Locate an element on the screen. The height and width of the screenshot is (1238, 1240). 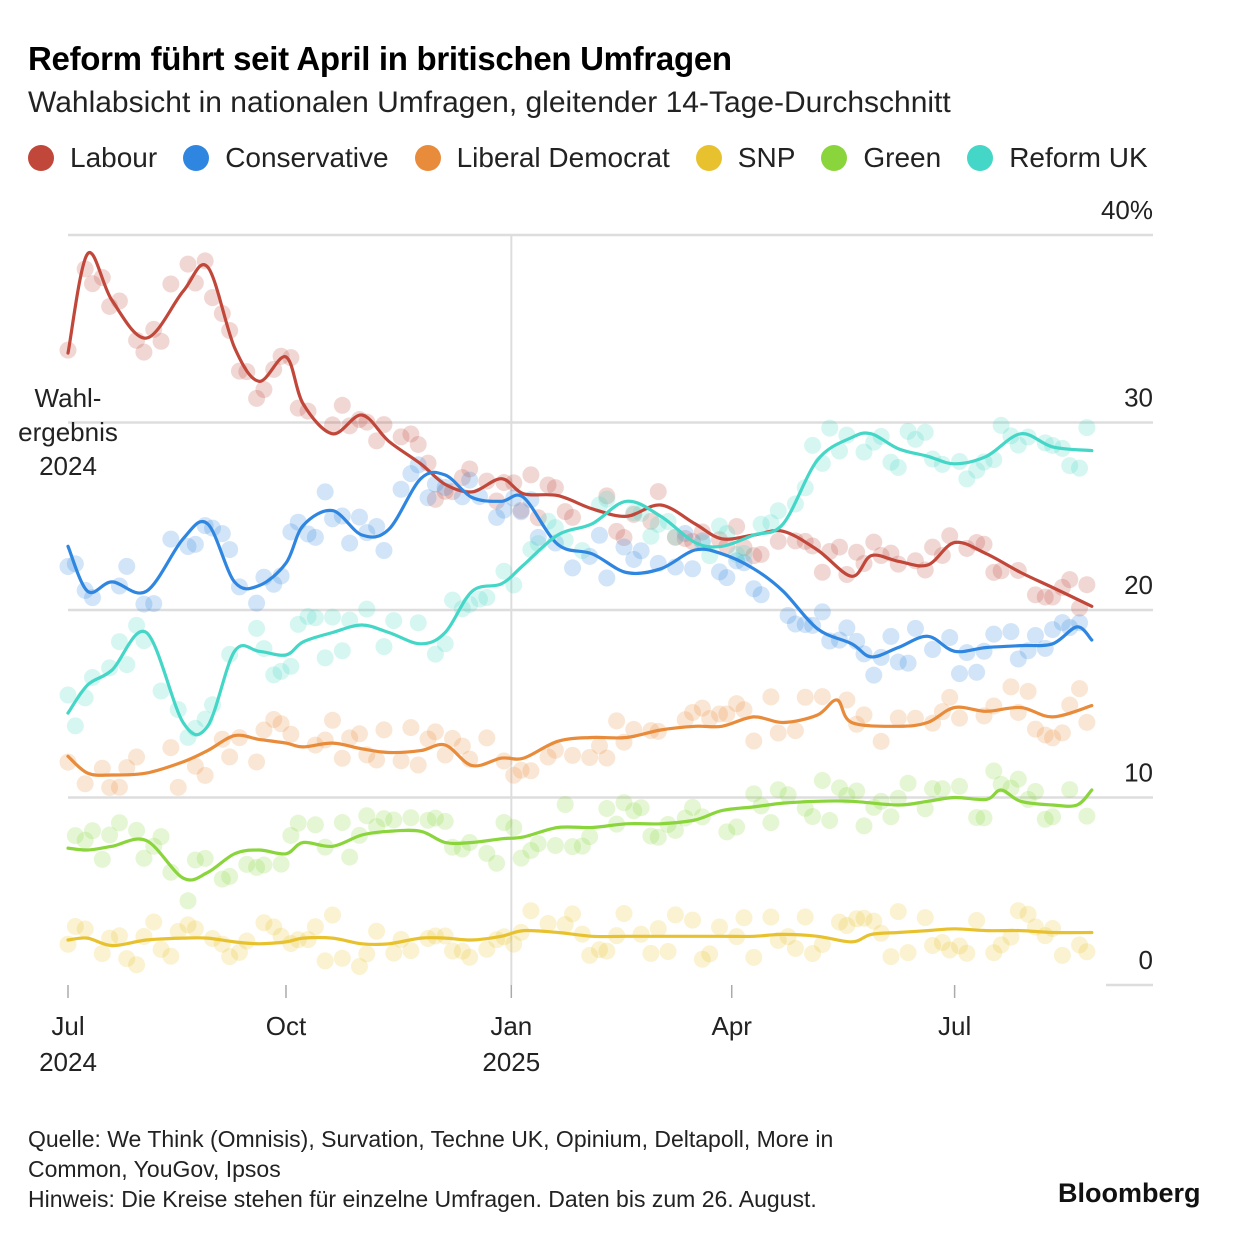
legend-label: SNP is located at coordinates (766, 157).